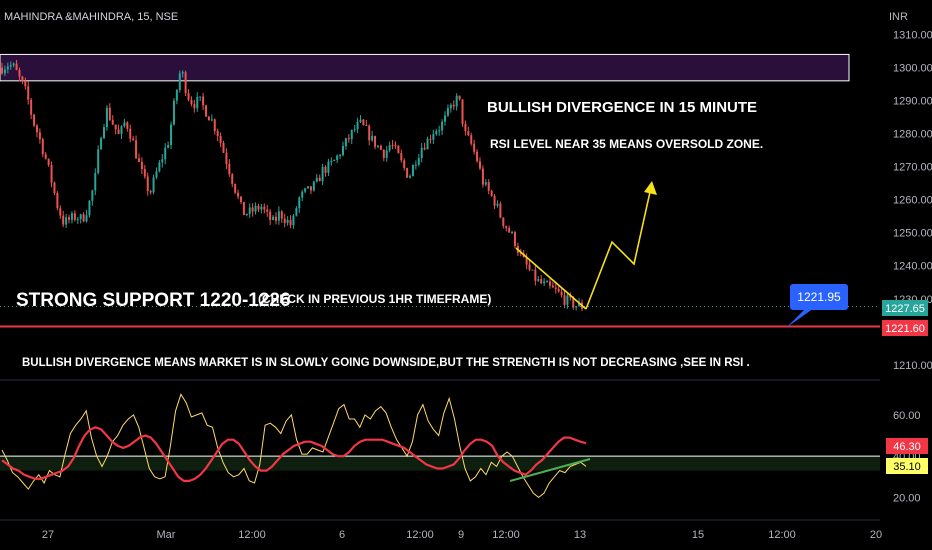 This screenshot has width=932, height=550. What do you see at coordinates (626, 144) in the screenshot?
I see `annotation-rsi-note: RSI LEVEL NEAR 35 MEANS OVERSOLD ZONE.` at bounding box center [626, 144].